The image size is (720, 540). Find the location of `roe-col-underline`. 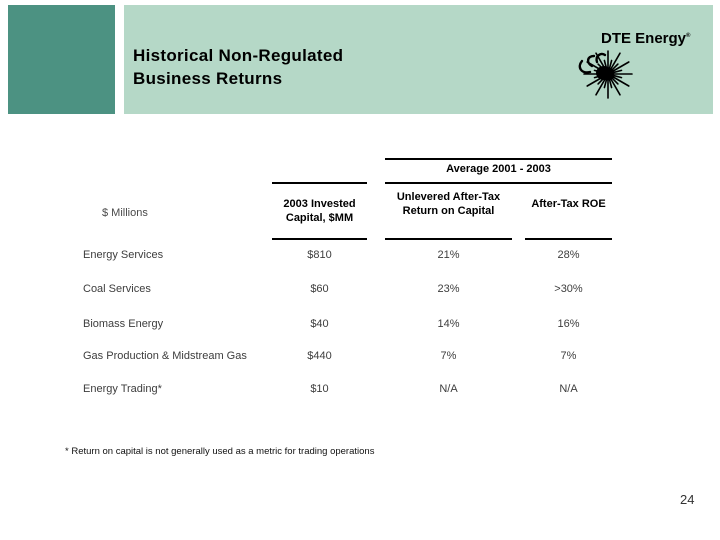

roe-col-underline is located at coordinates (568, 239).